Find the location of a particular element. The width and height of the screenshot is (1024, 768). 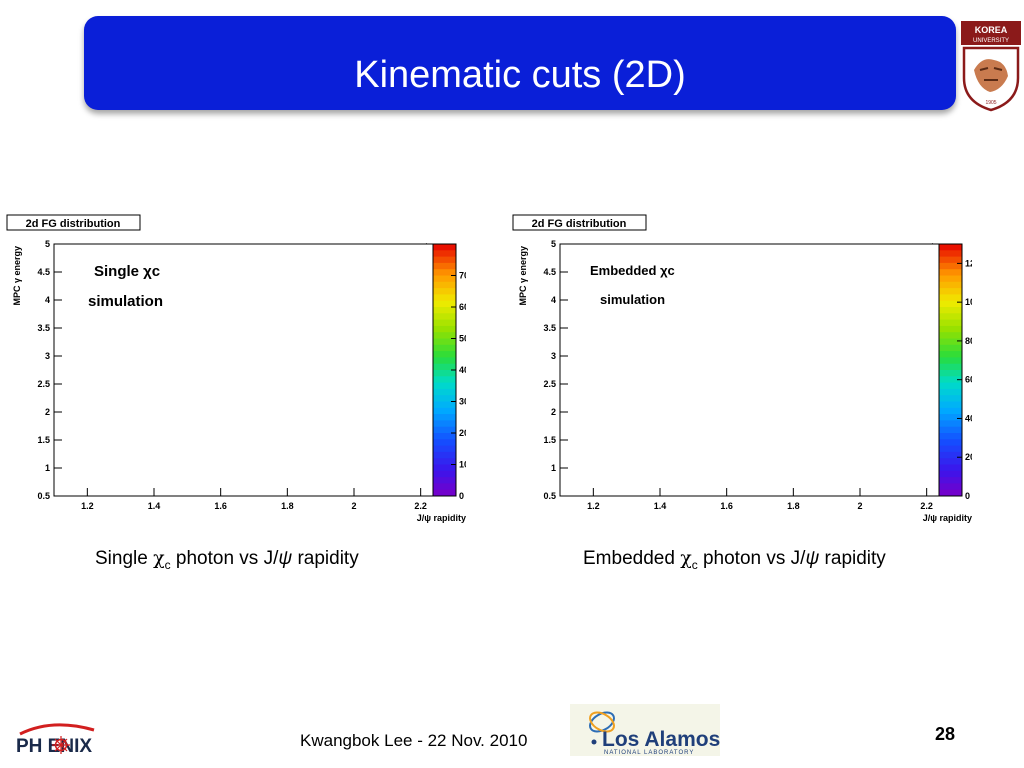

annotation-line-1: Embedded χc is located at coordinates (632, 270).